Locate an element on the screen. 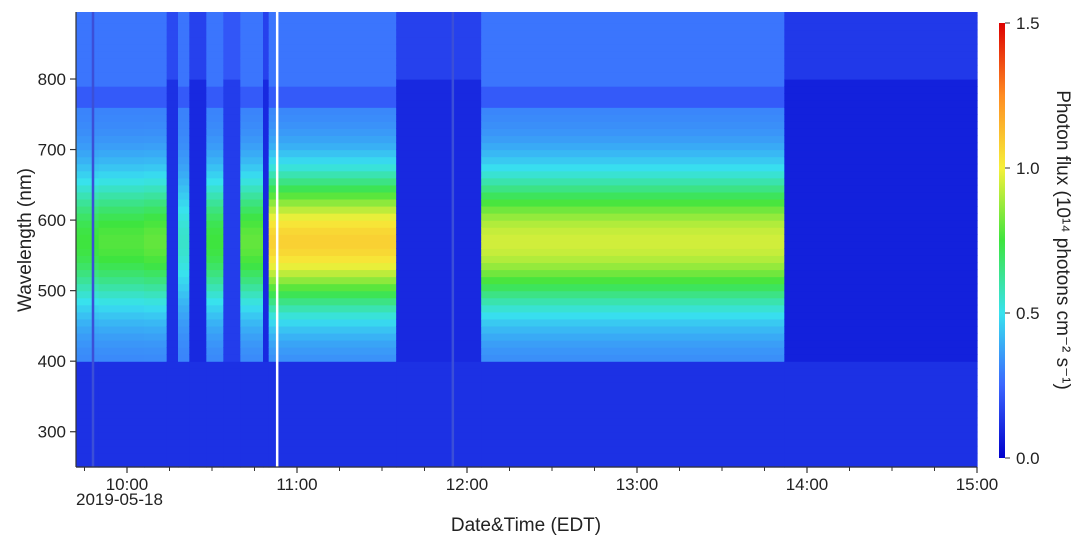 The image size is (1075, 537). x-tick-label: 12:00 is located at coordinates (467, 484).